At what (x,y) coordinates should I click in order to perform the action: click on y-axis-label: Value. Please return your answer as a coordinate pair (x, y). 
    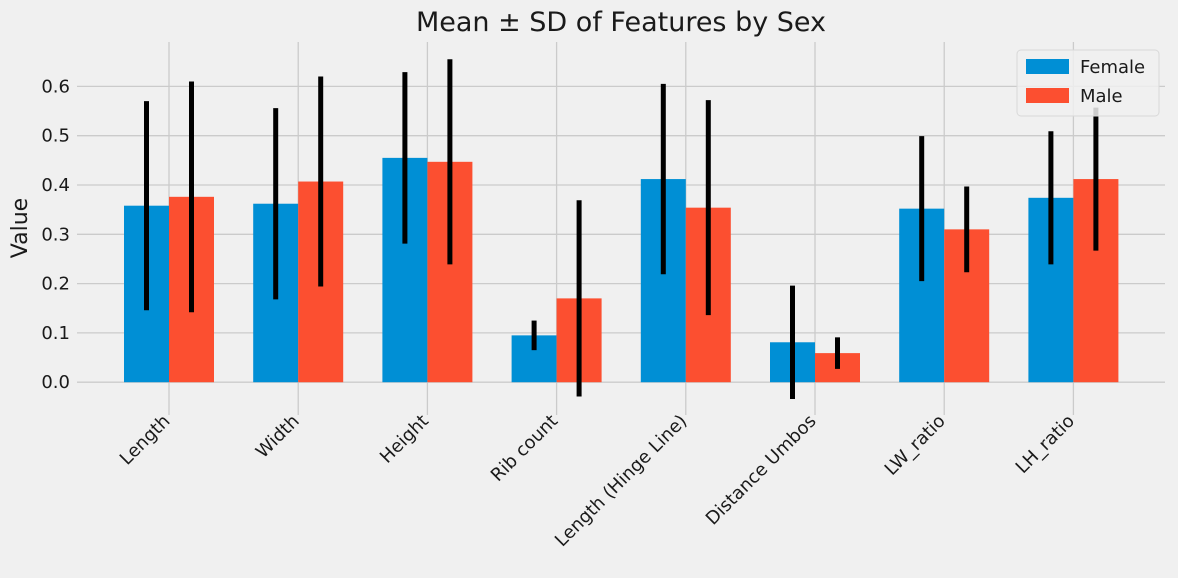
    Looking at the image, I should click on (20, 228).